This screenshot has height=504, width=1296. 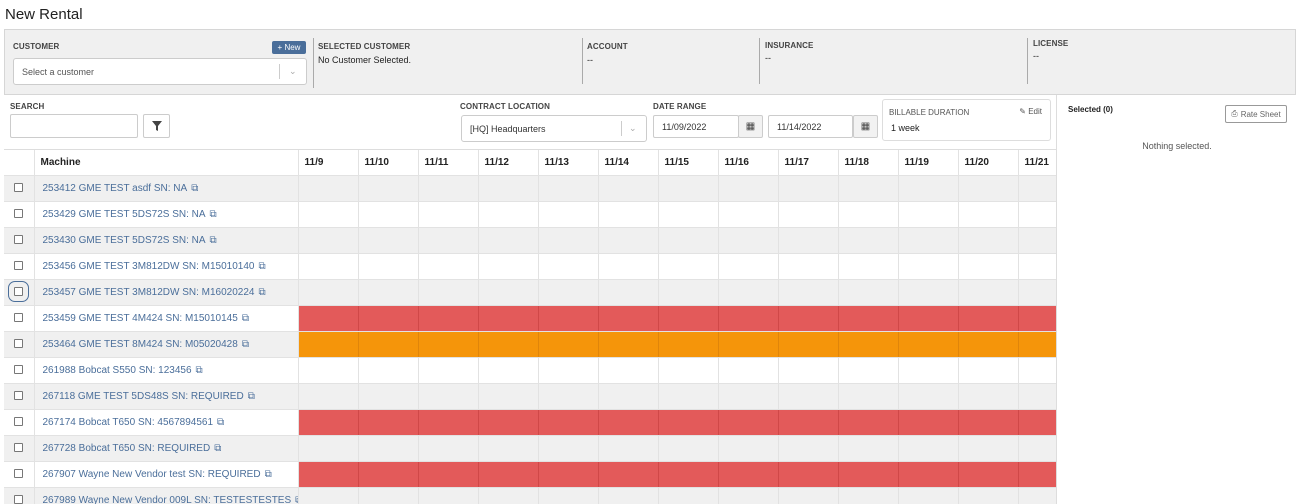 I want to click on table-row: 253456 GME TEST 3M812DW SN: M15010140 ⧉, so click(x=530, y=266).